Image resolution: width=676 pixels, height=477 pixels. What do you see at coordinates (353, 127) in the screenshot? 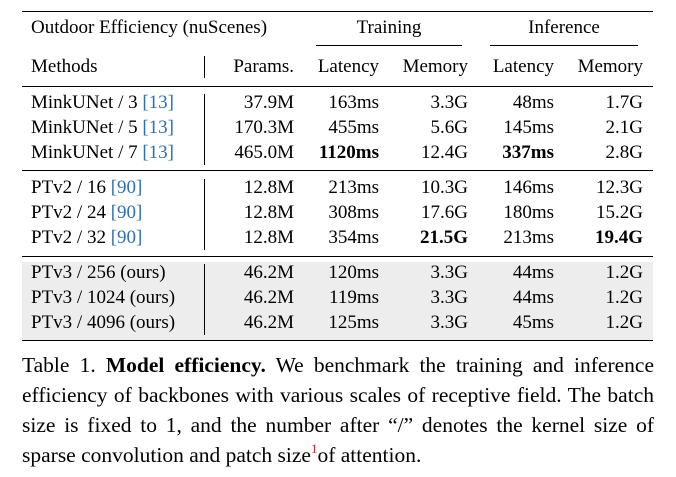
I see `train-latency-value: 455ms` at bounding box center [353, 127].